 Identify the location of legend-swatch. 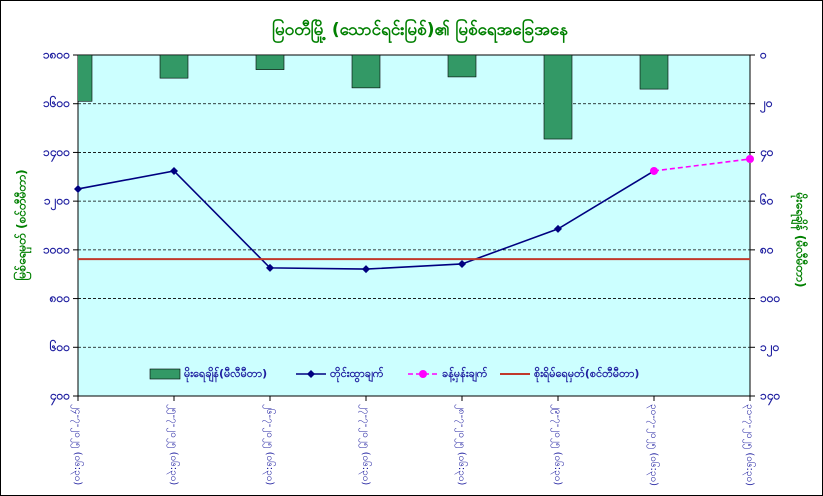
(165, 374).